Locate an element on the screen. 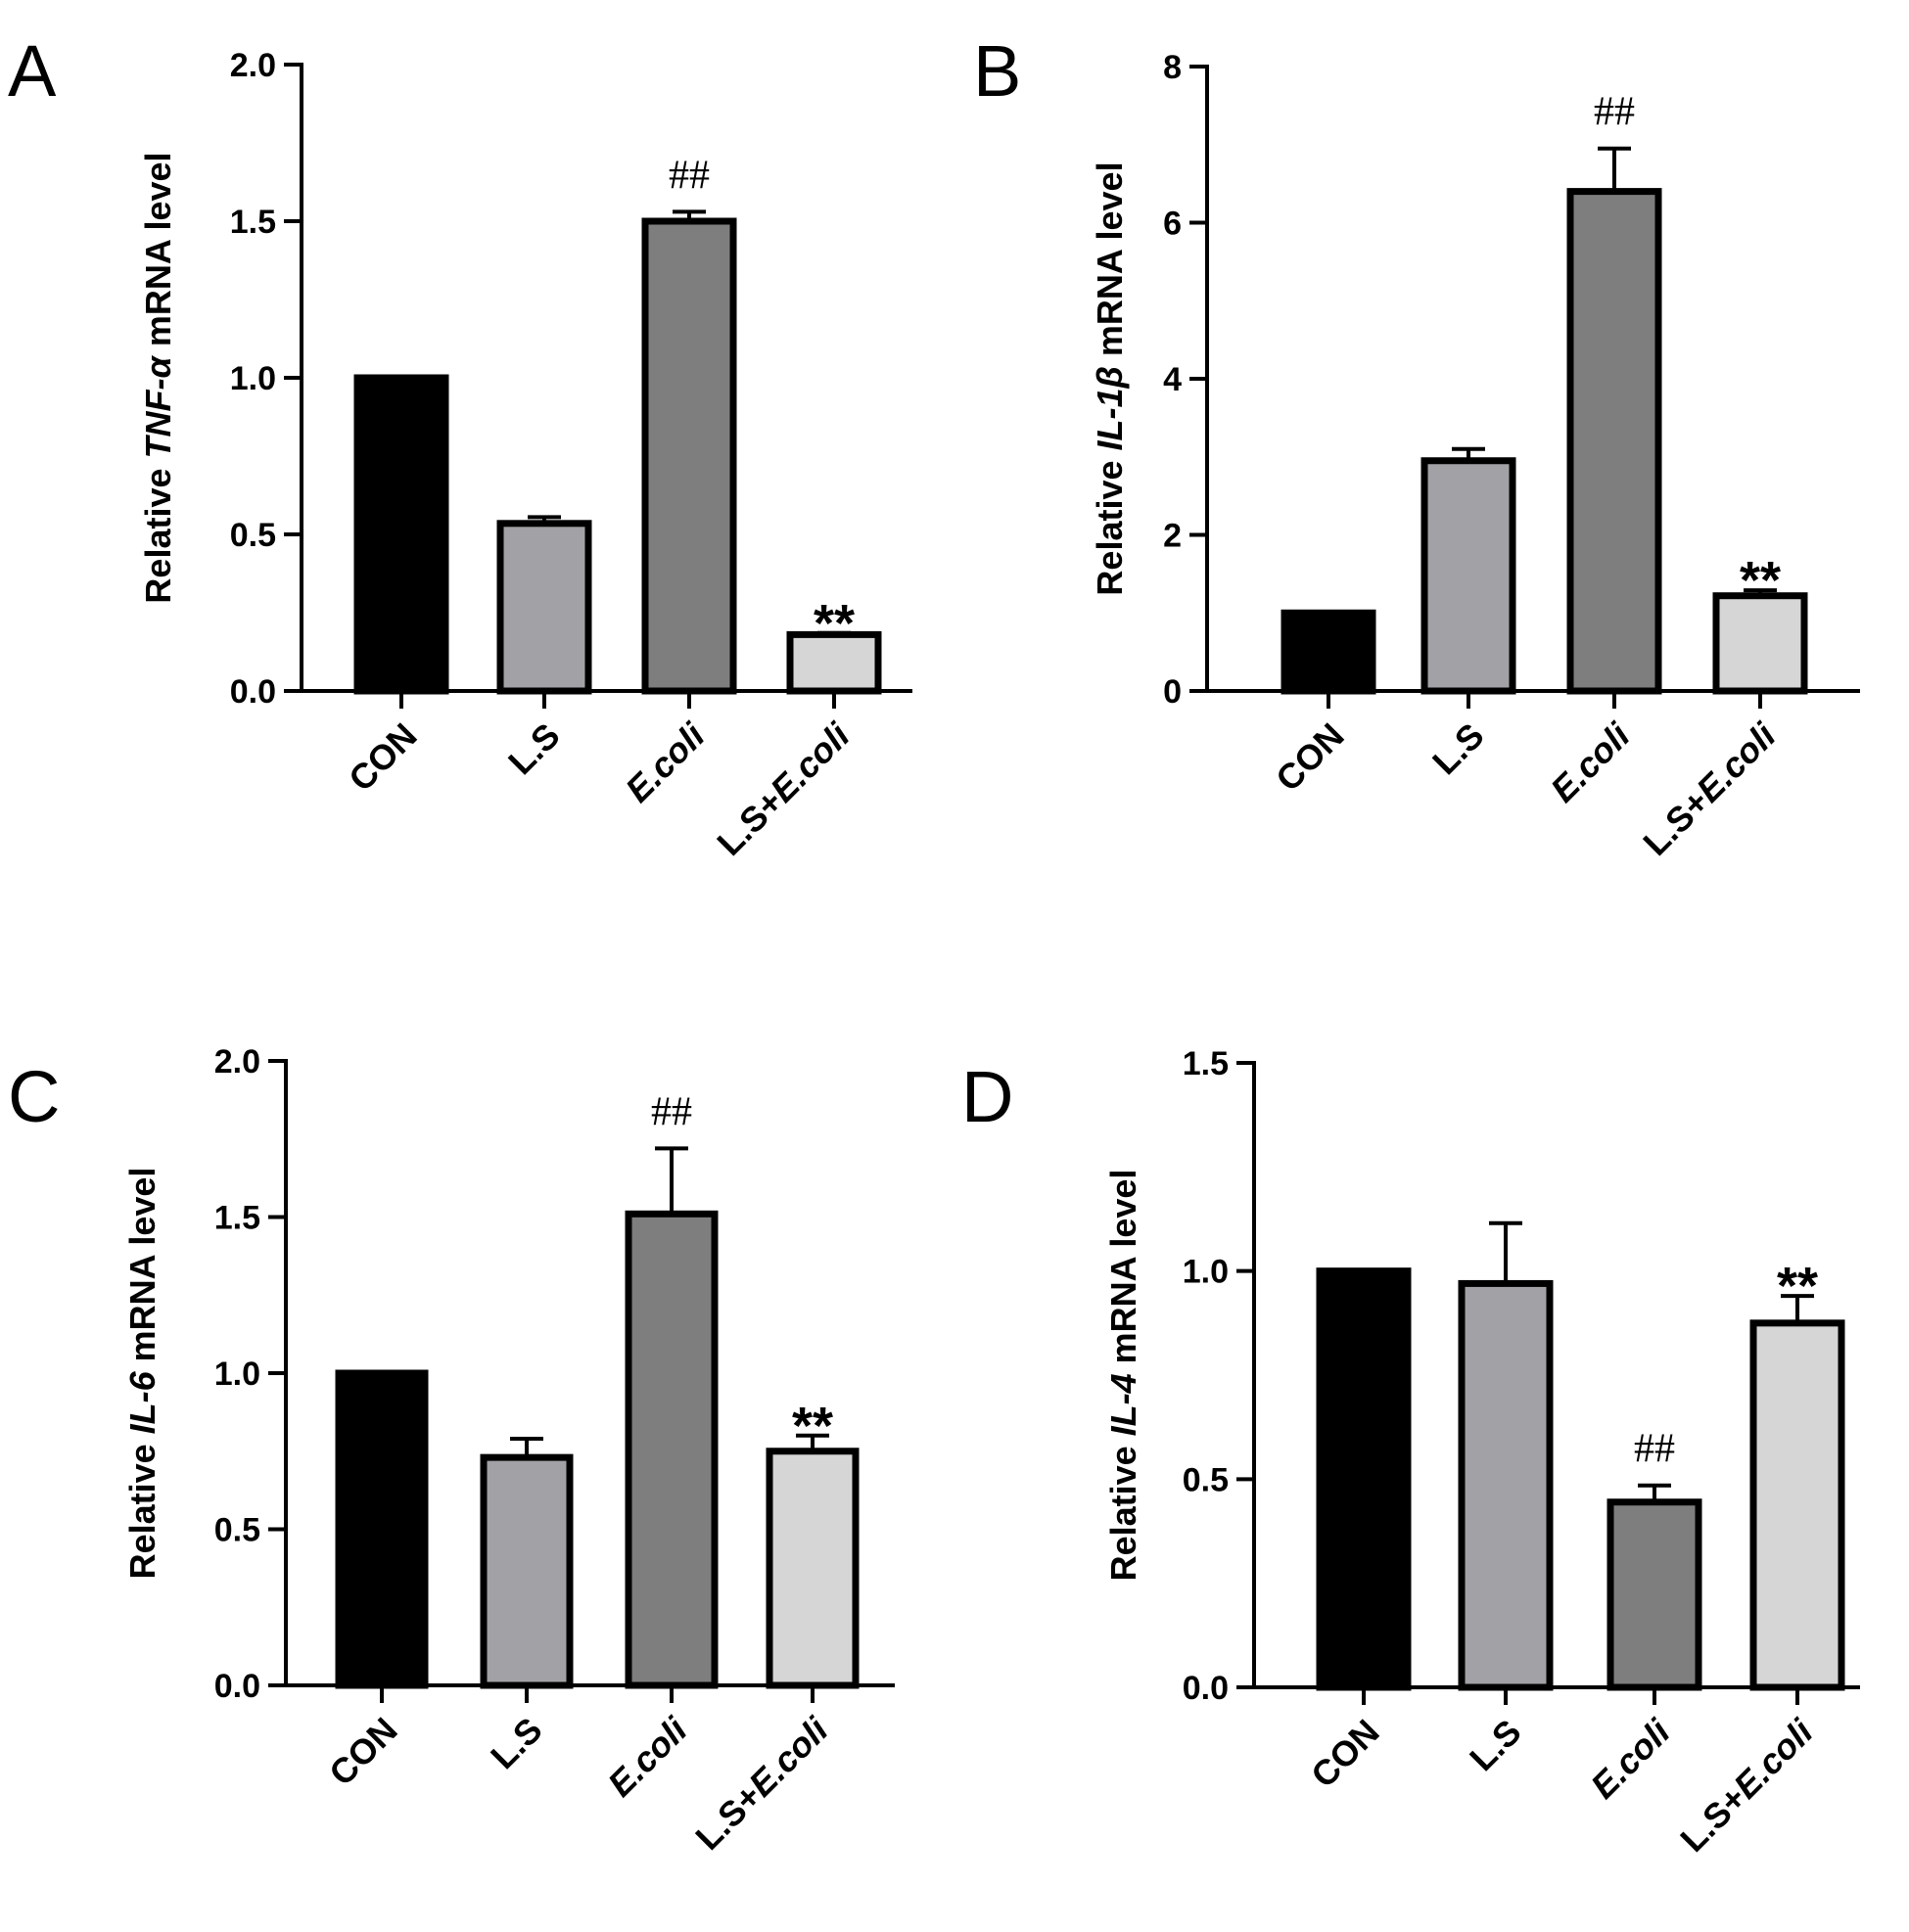 The height and width of the screenshot is (1932, 1909). y-tick-label: 0 is located at coordinates (1172, 692).